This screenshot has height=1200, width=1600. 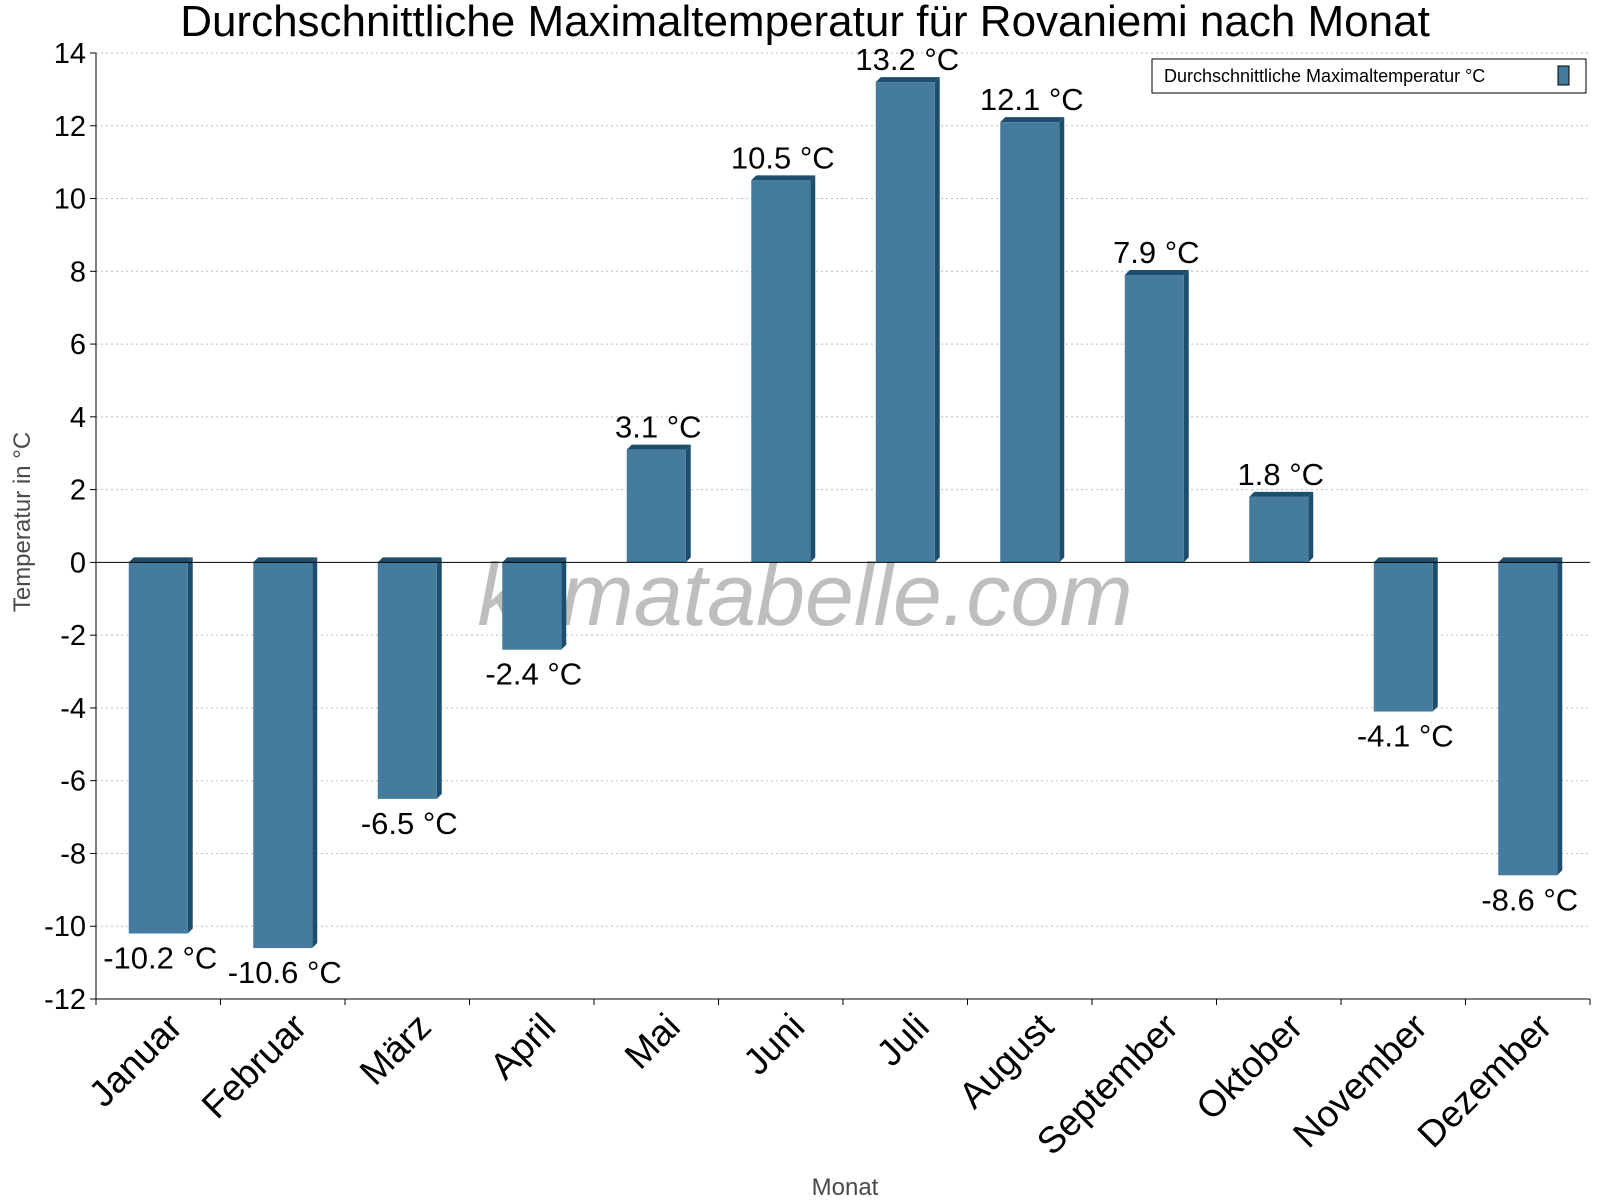 I want to click on bar-mai, so click(x=658, y=503).